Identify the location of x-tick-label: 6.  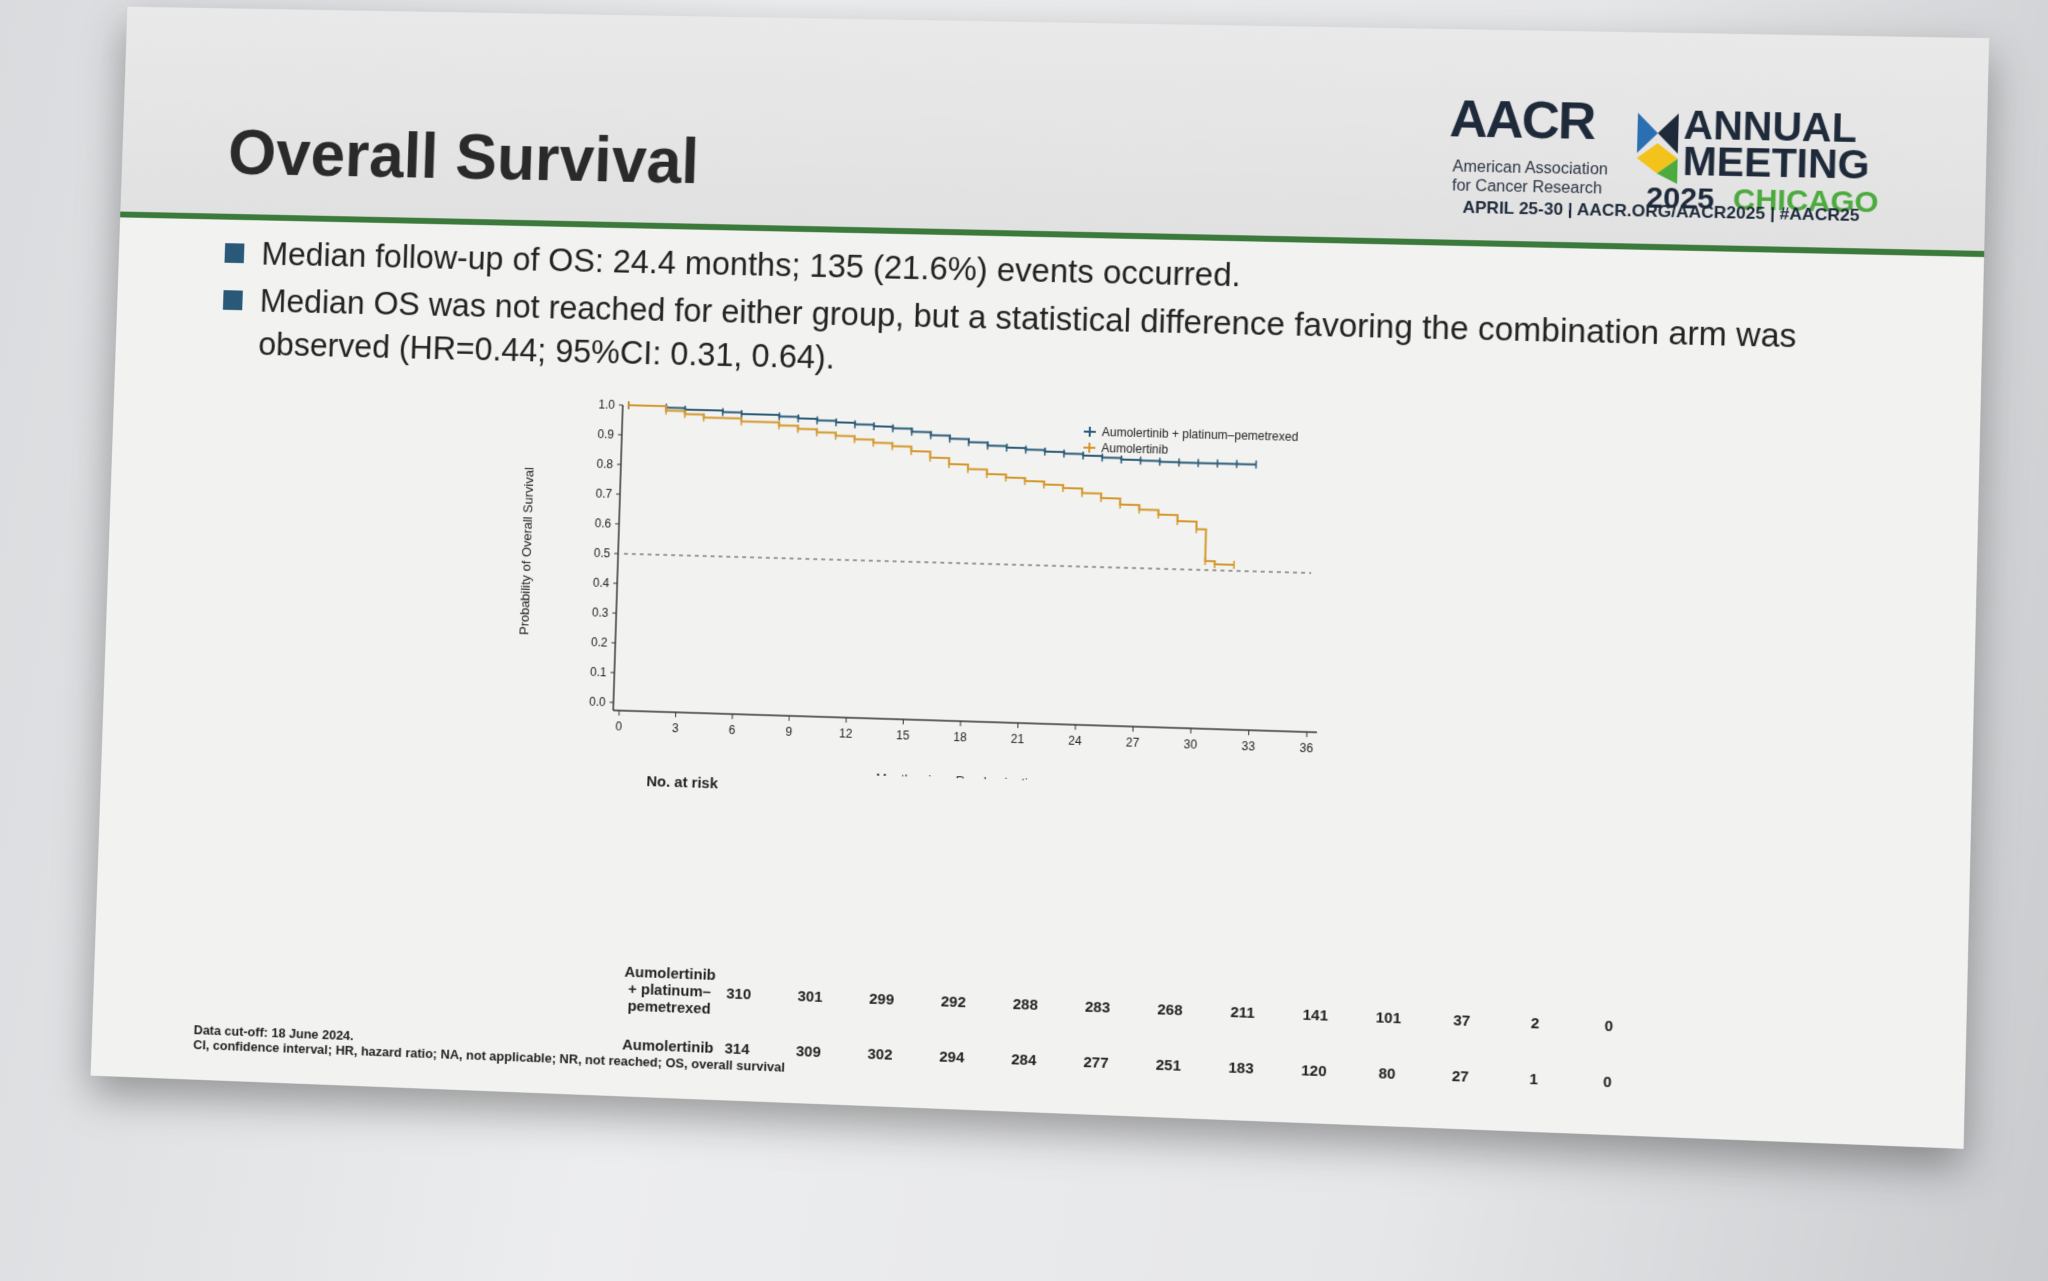
(731, 730).